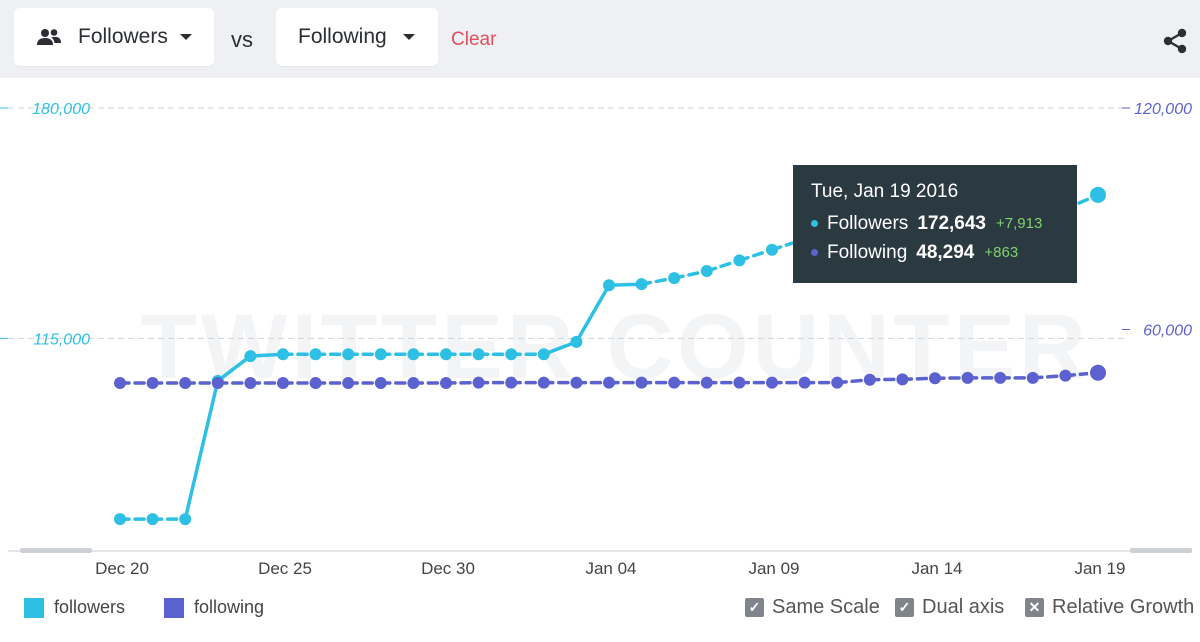  Describe the element at coordinates (474, 39) in the screenshot. I see `clear-button: Clear` at that location.